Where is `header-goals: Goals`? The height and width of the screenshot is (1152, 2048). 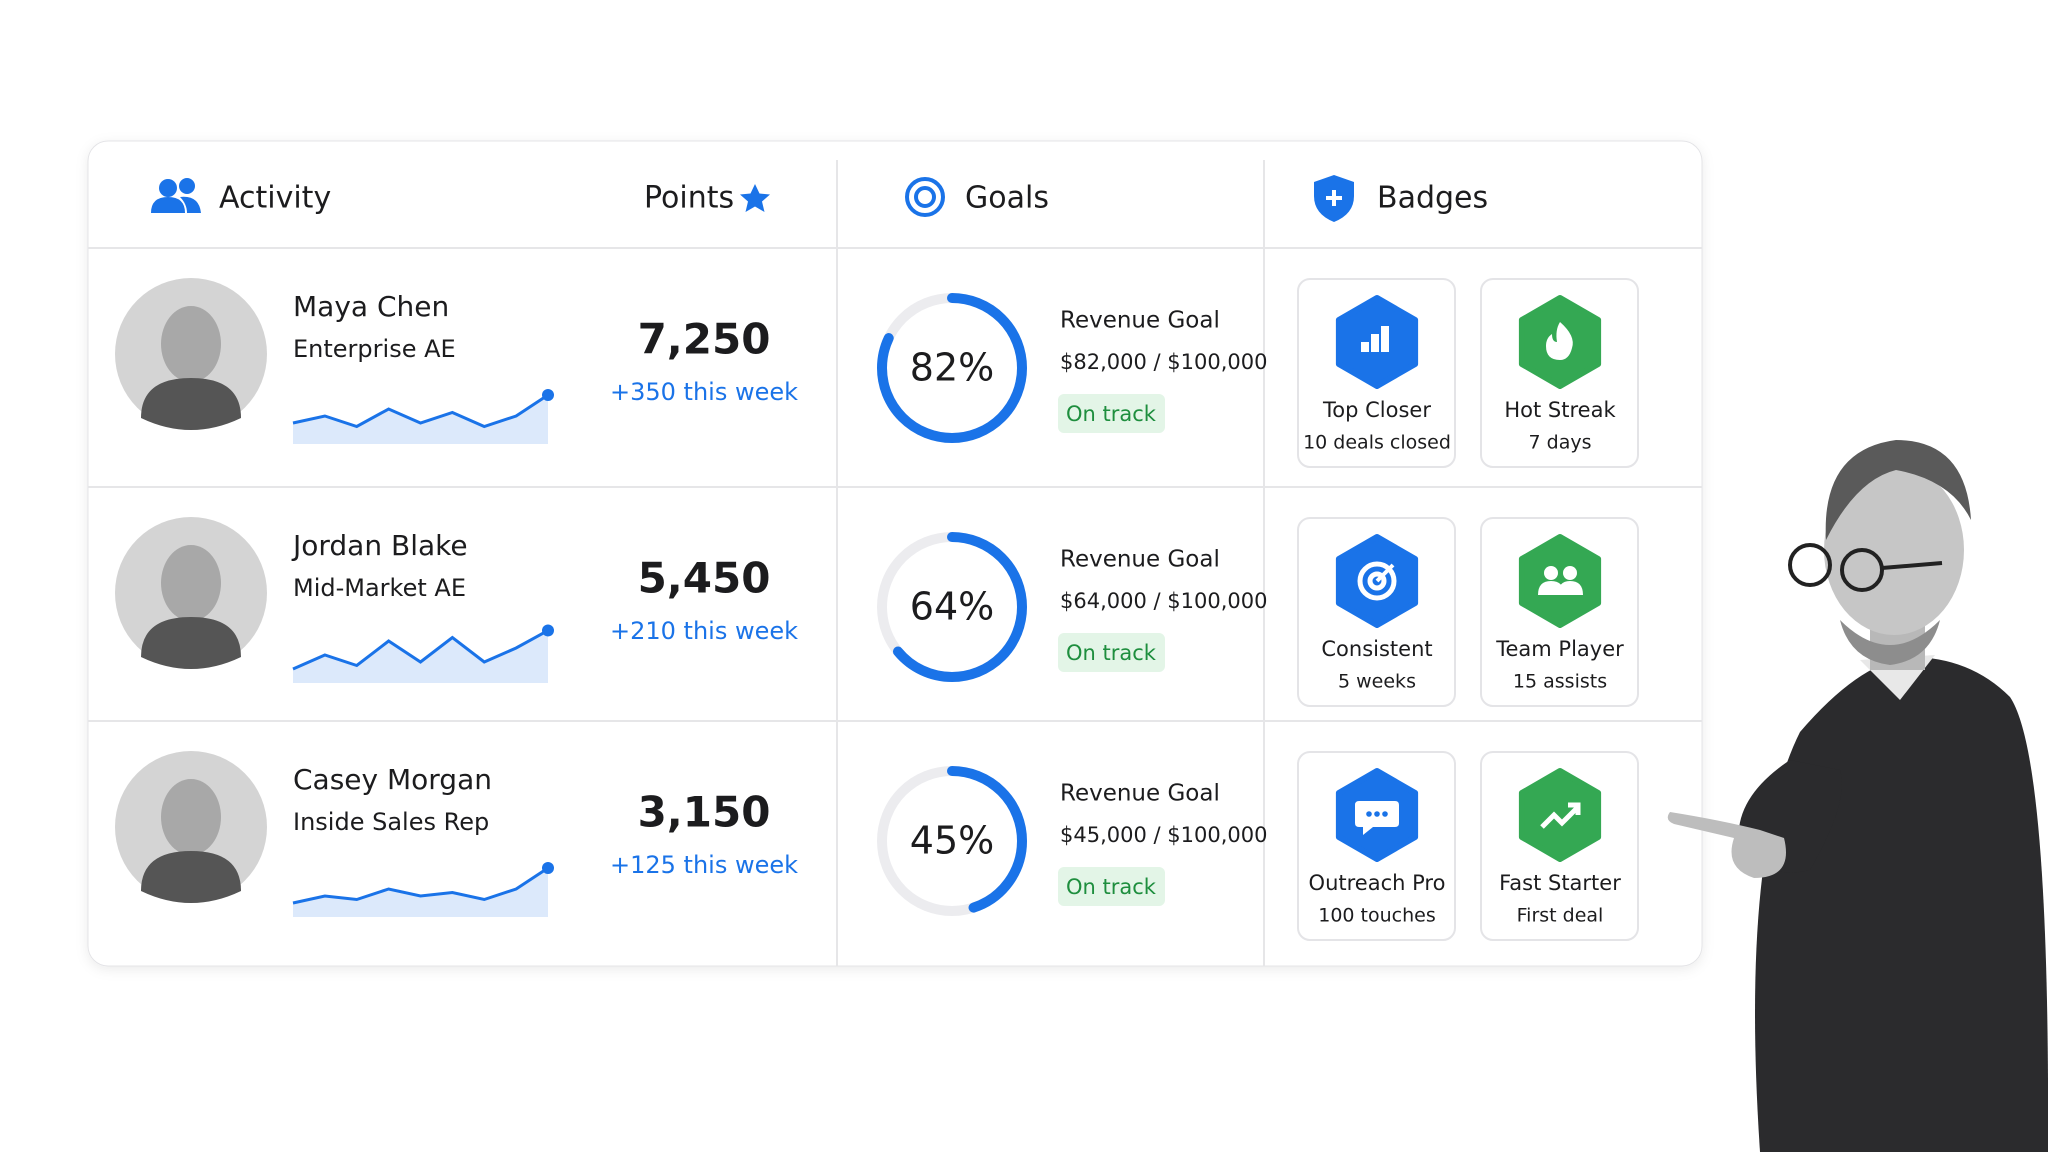
header-goals: Goals is located at coordinates (1007, 198).